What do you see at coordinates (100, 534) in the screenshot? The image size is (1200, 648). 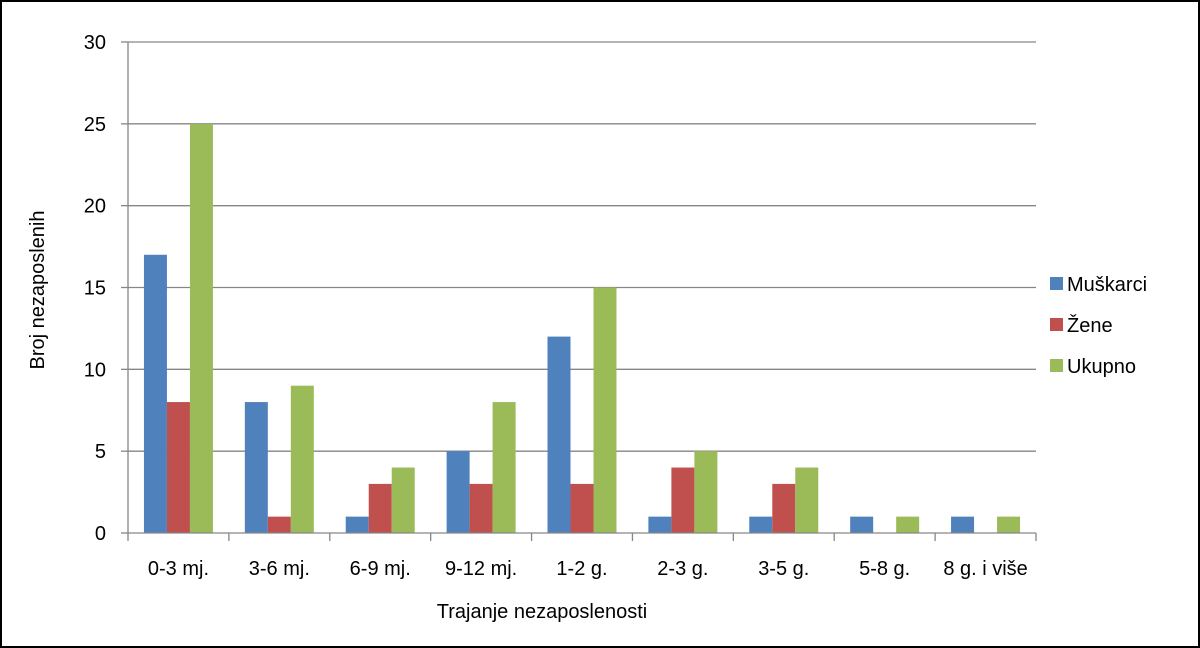 I see `y-tick-label: 0` at bounding box center [100, 534].